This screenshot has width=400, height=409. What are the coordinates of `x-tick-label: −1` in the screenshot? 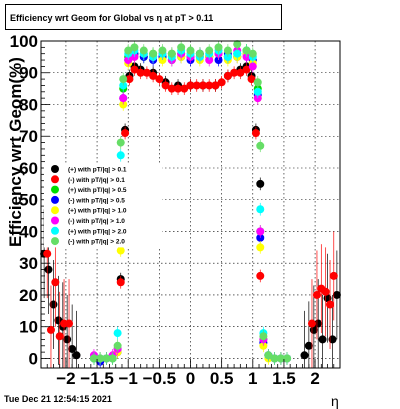 It's located at (128, 378).